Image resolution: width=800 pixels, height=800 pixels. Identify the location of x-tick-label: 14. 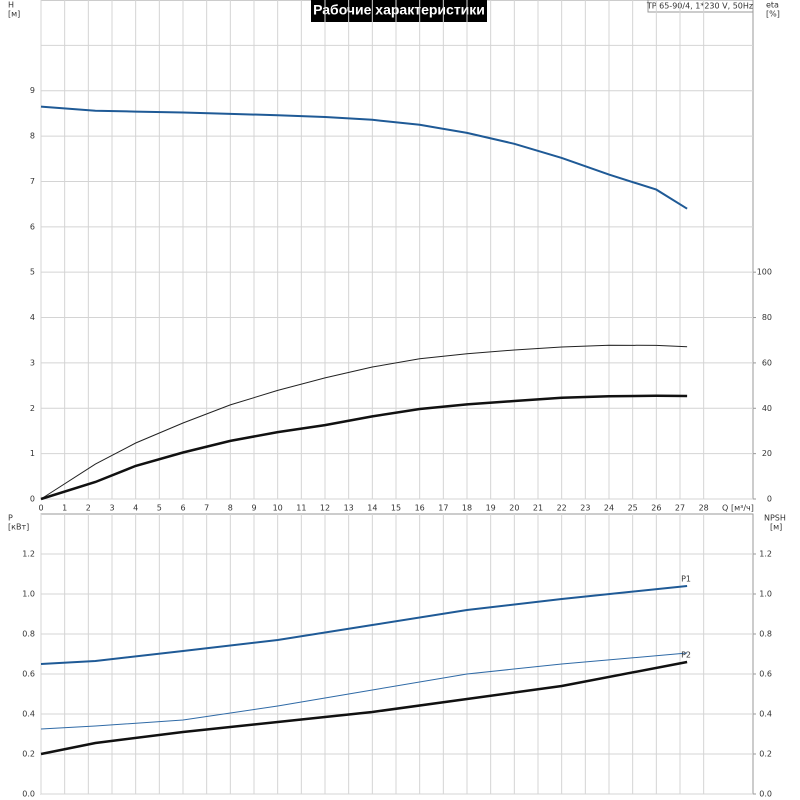
(372, 508).